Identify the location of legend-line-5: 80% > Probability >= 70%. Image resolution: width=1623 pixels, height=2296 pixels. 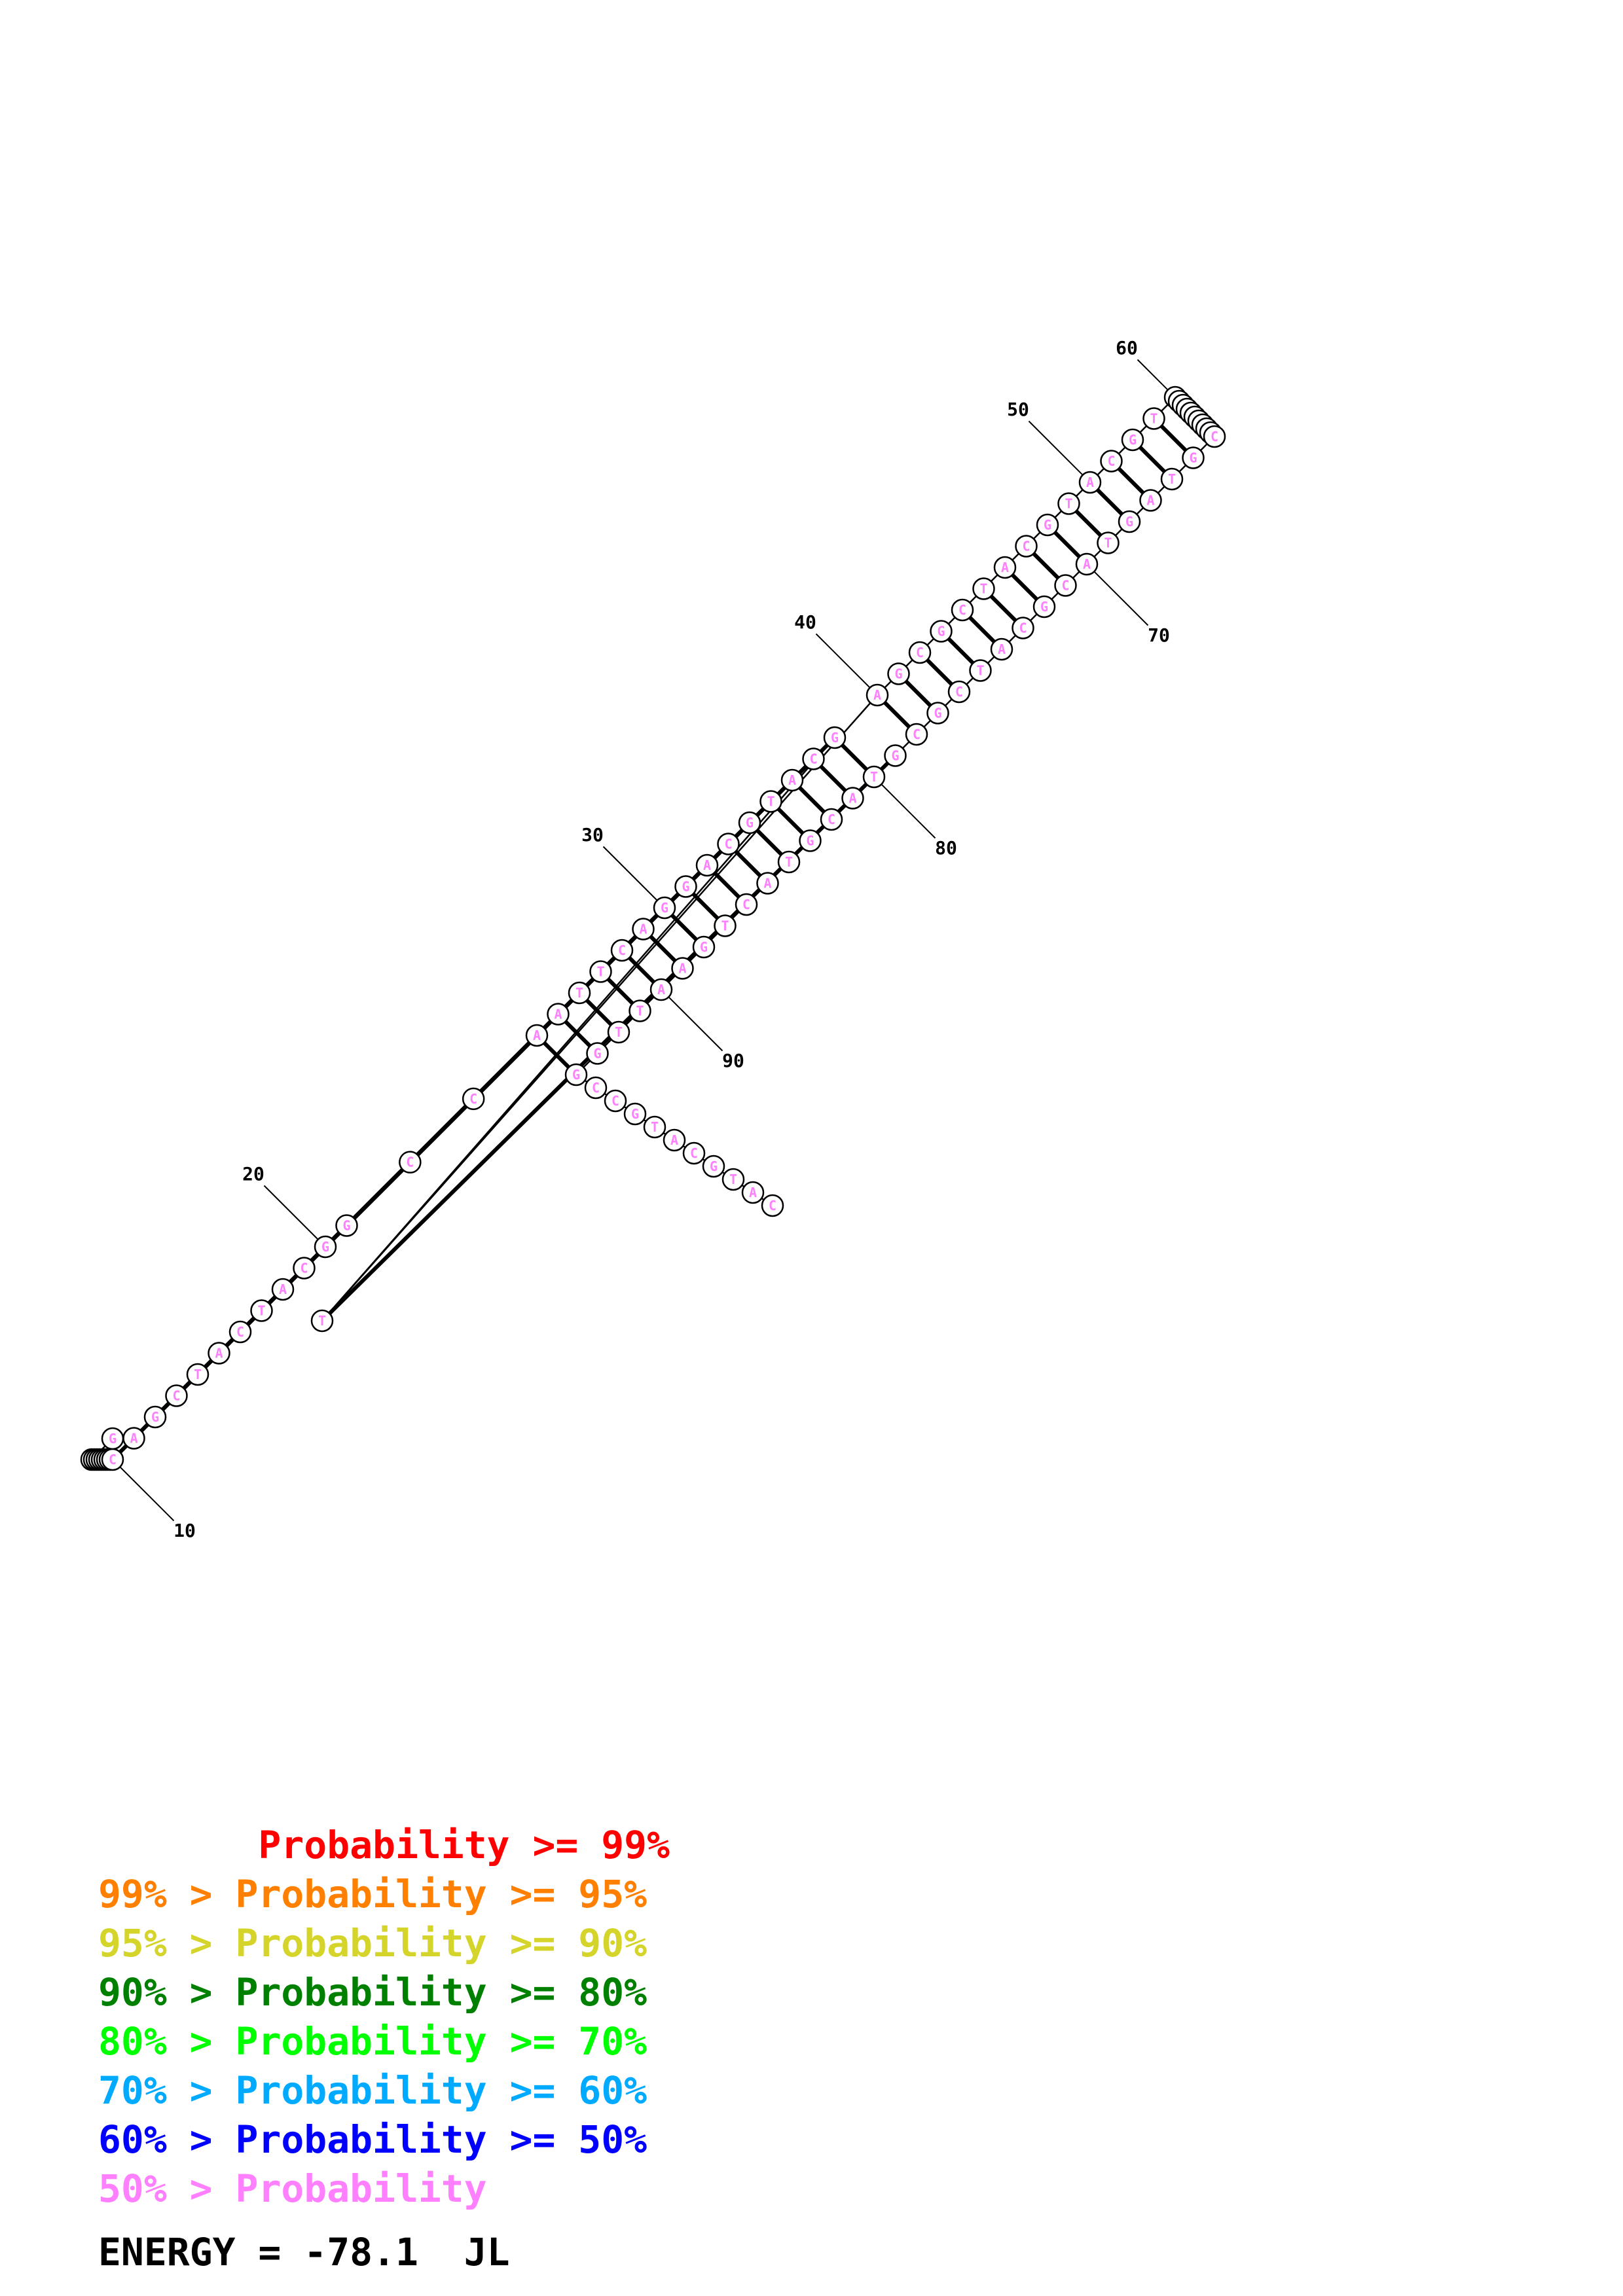
(372, 2041).